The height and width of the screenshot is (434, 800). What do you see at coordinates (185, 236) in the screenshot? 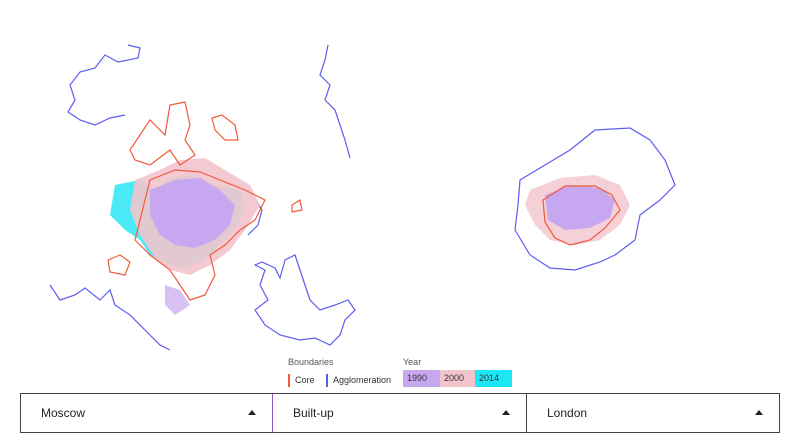
I see `moscow-built-up` at bounding box center [185, 236].